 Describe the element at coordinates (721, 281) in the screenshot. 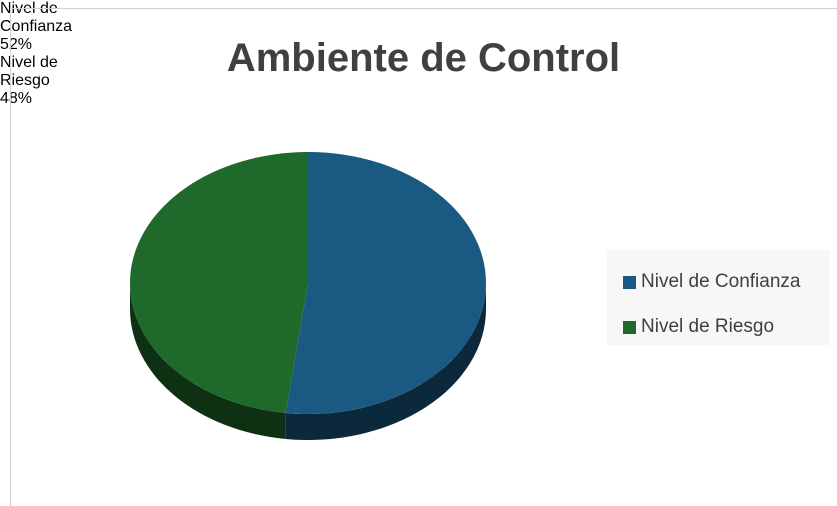

I see `legend-label: Nivel de Confianza` at that location.